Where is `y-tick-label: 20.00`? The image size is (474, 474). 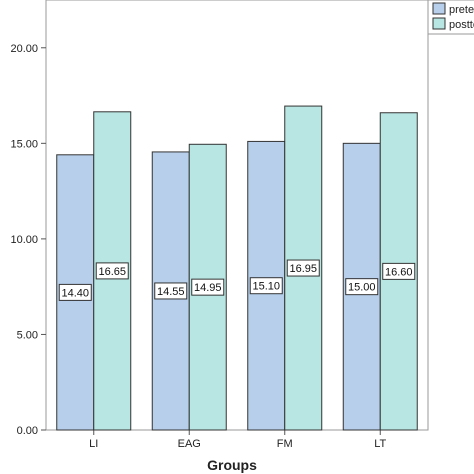 y-tick-label: 20.00 is located at coordinates (24, 49).